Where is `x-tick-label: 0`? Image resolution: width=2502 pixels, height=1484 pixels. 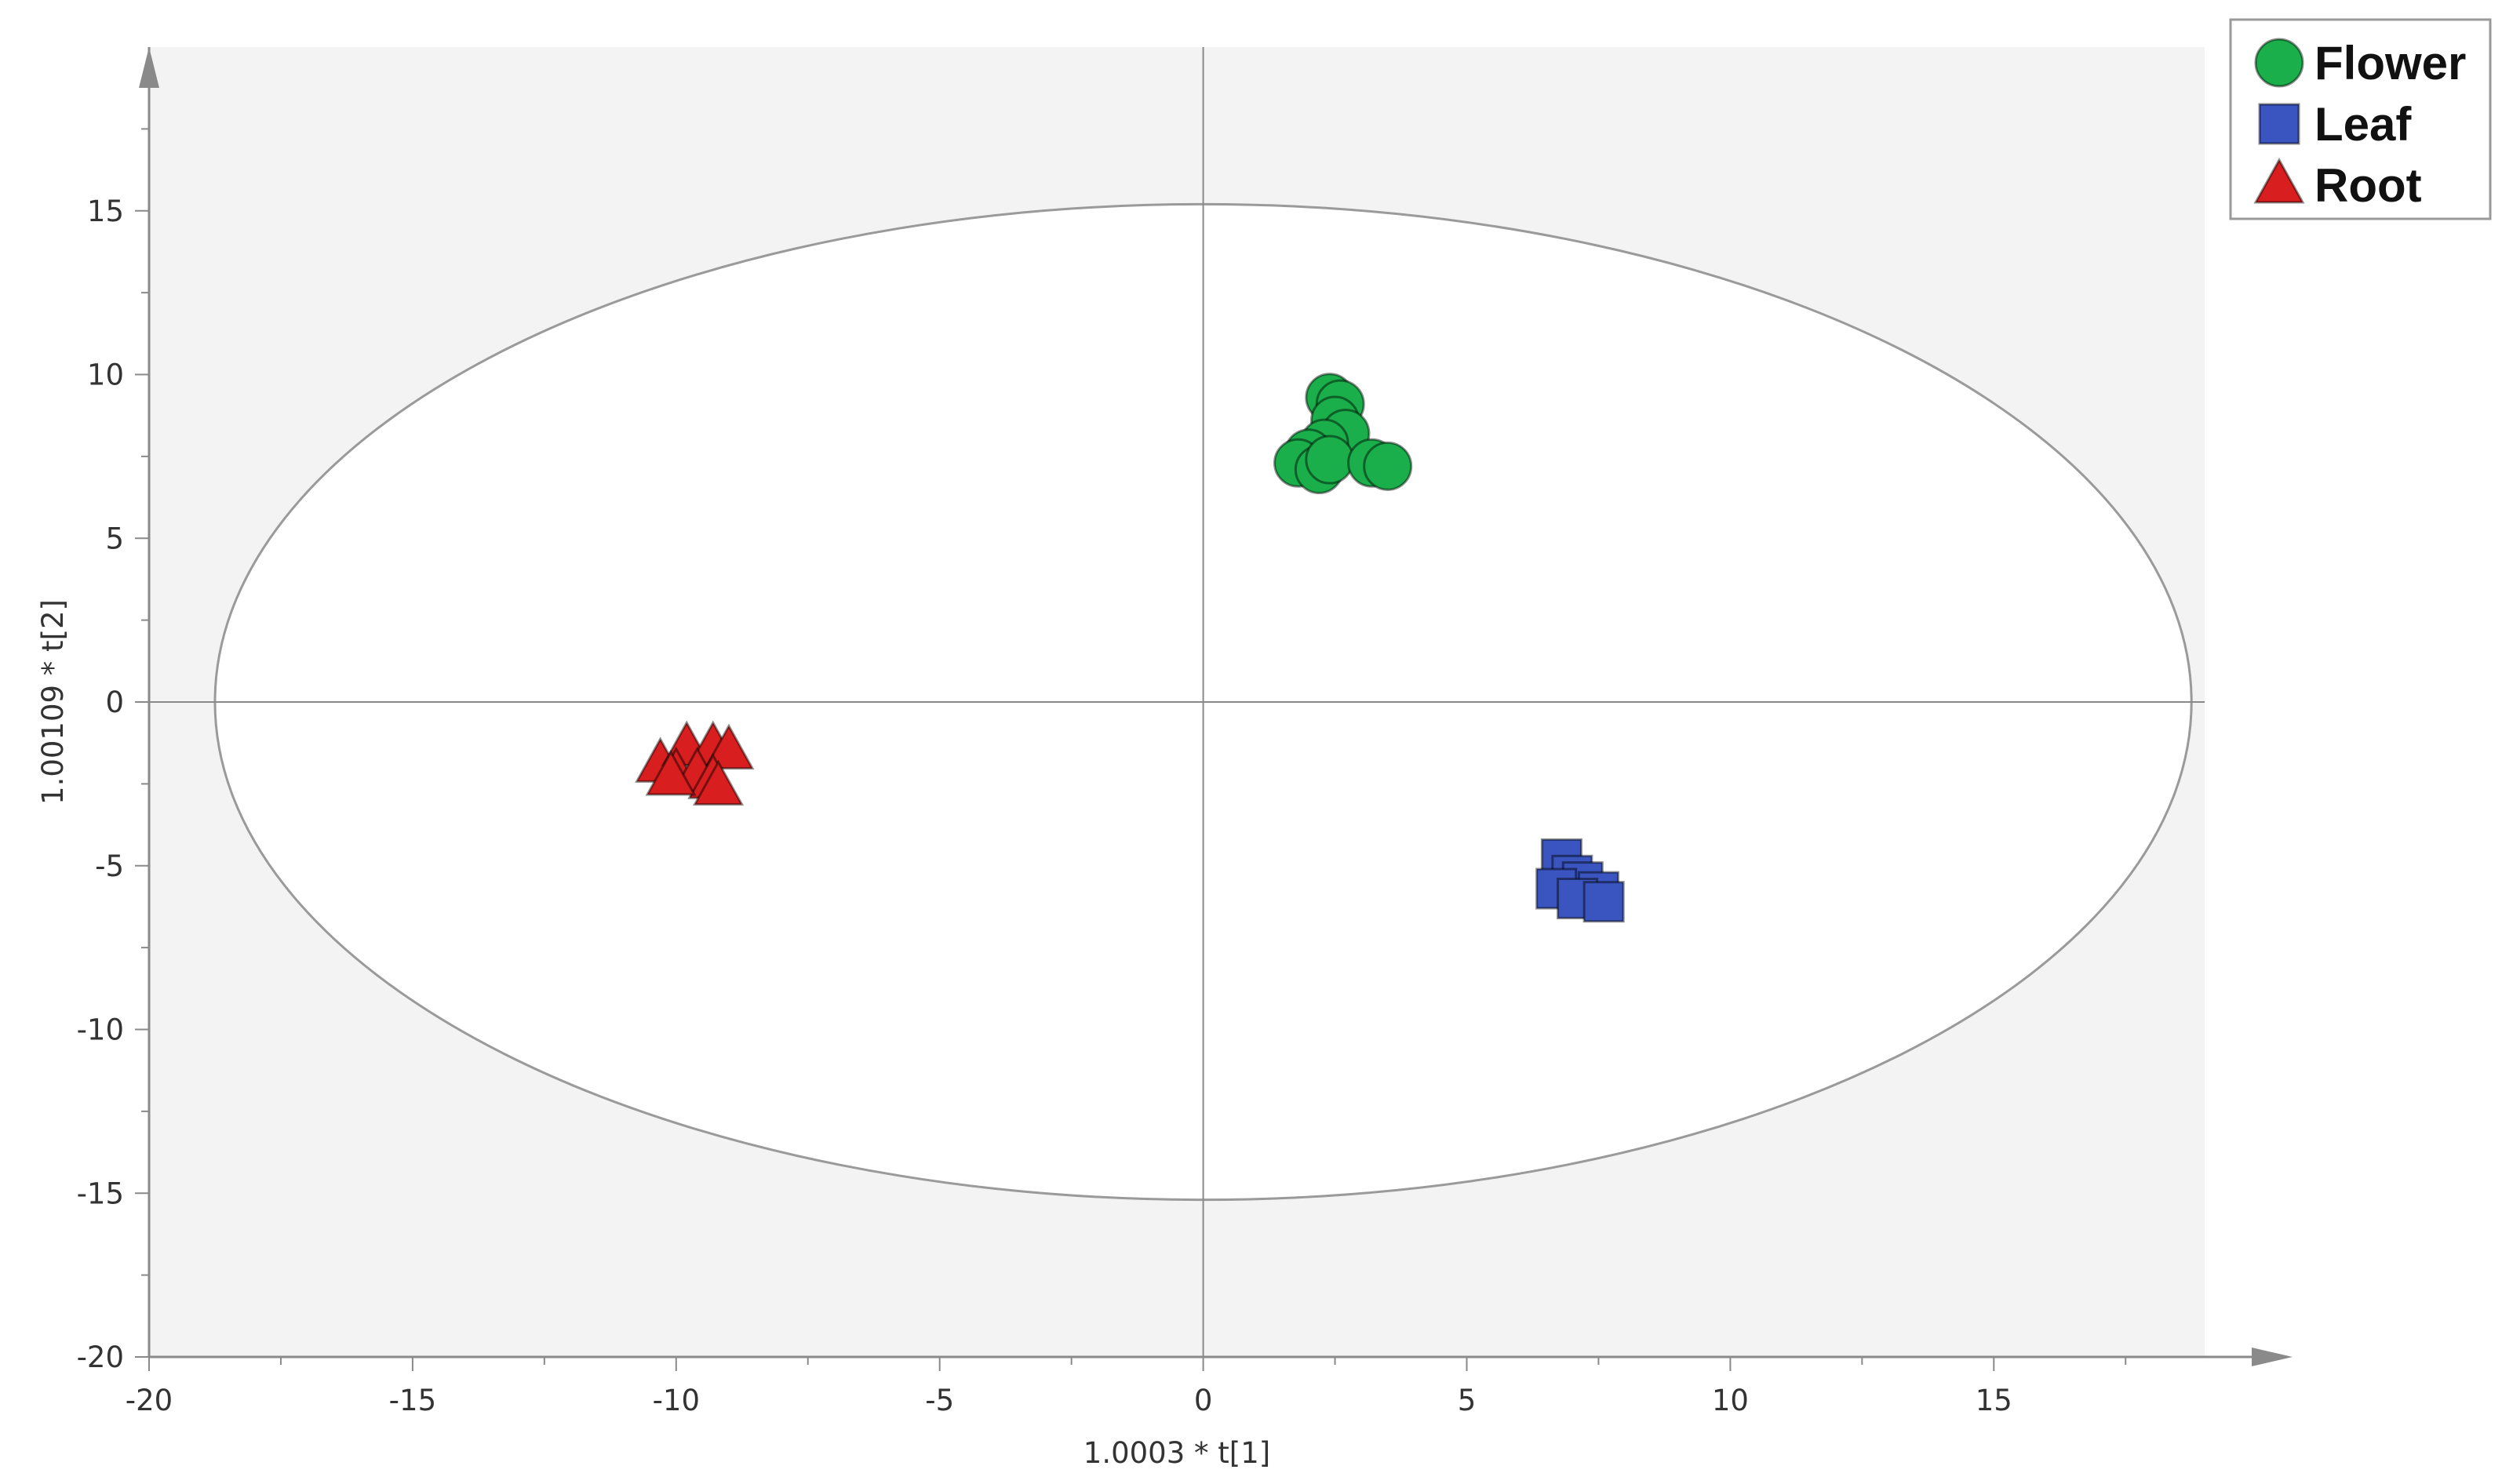 x-tick-label: 0 is located at coordinates (1203, 1400).